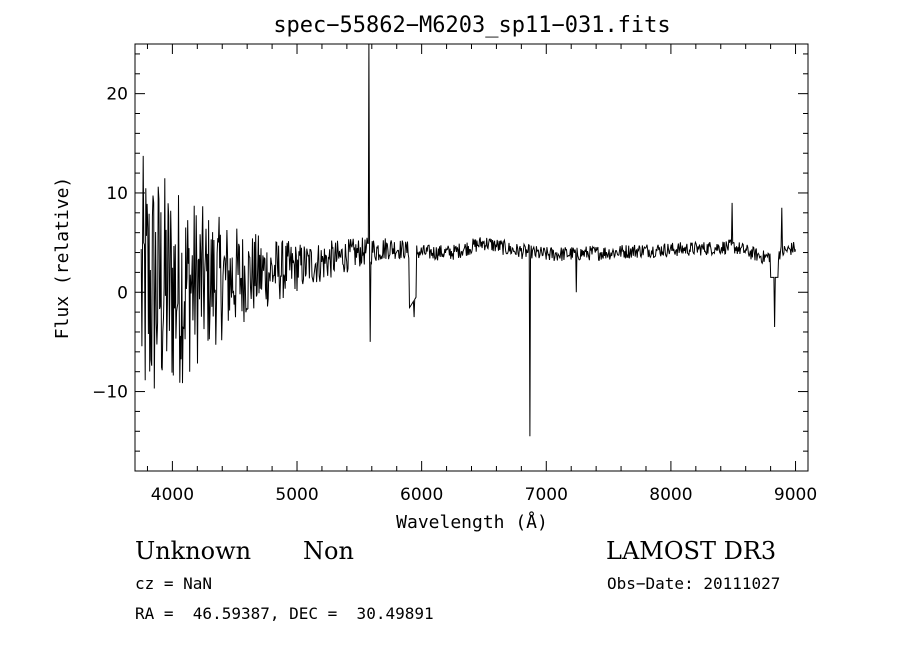 This screenshot has height=649, width=900. What do you see at coordinates (193, 551) in the screenshot?
I see `object-class: Unknown` at bounding box center [193, 551].